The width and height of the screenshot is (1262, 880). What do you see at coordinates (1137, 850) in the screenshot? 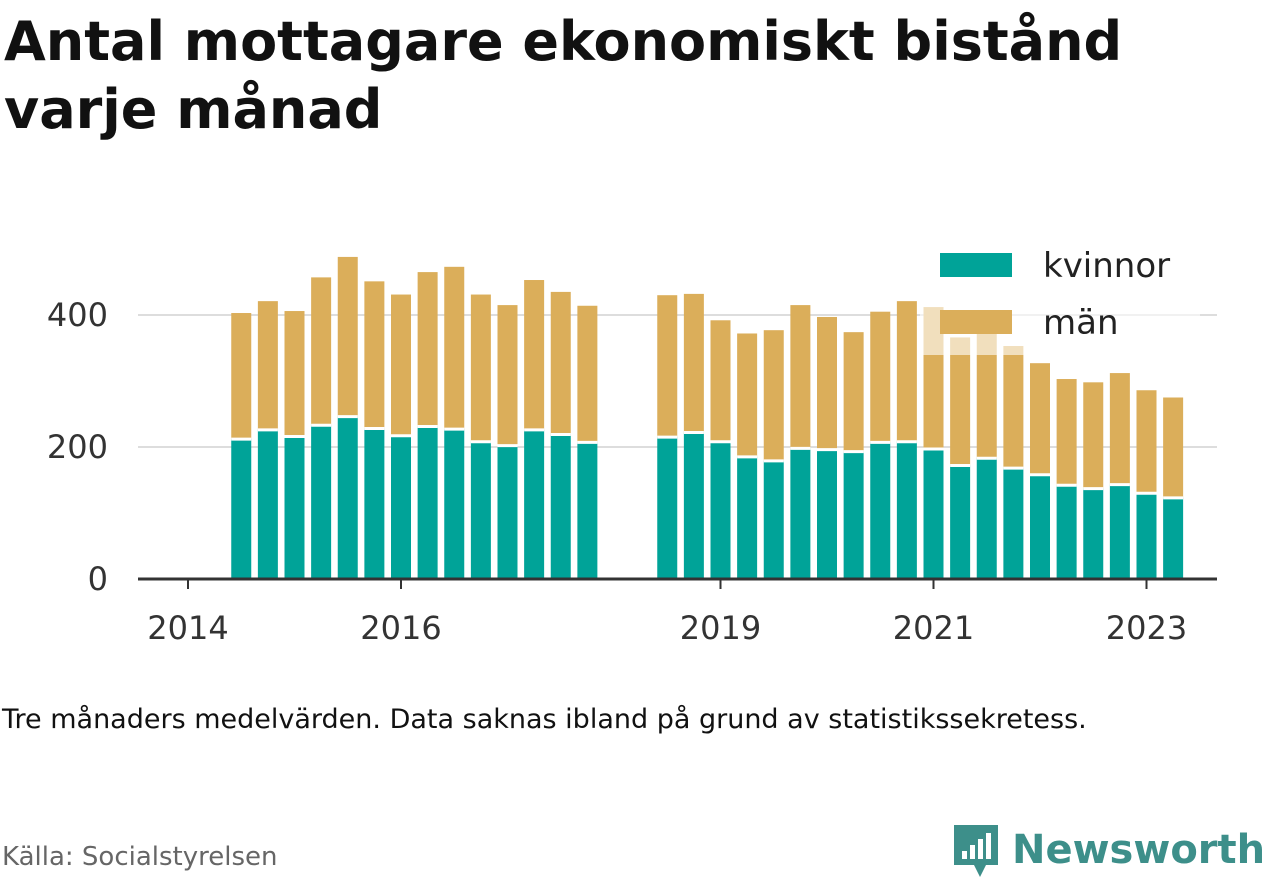
I see `brand-name: Newsworthy` at bounding box center [1137, 850].